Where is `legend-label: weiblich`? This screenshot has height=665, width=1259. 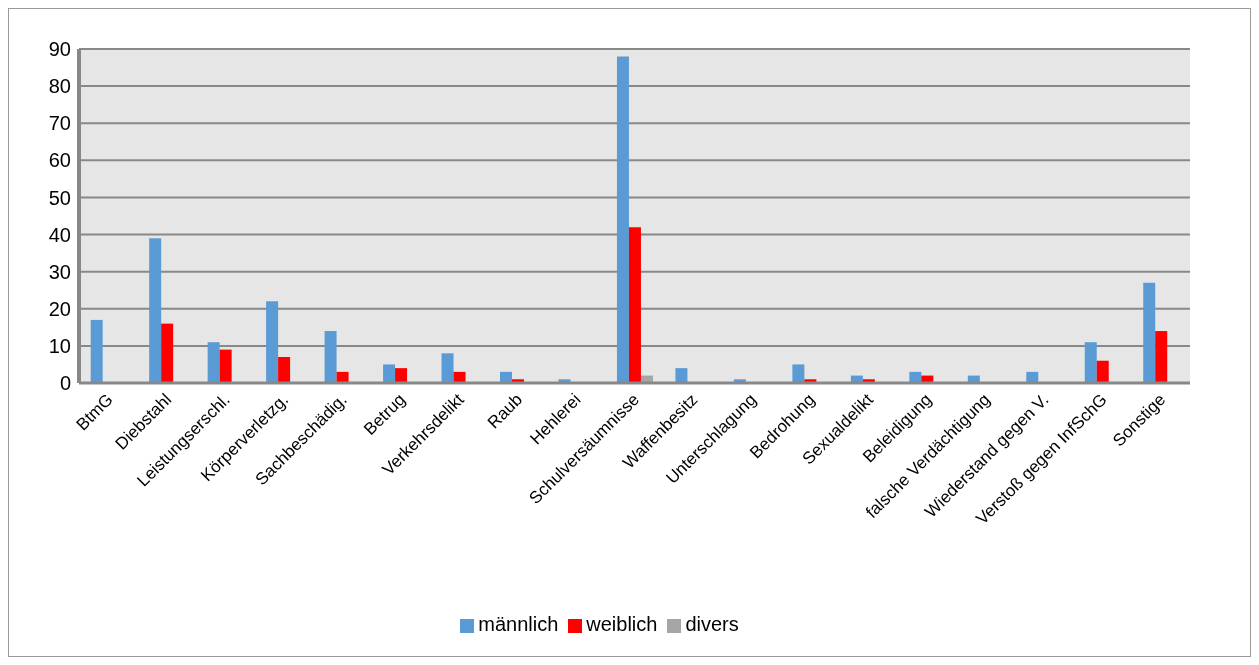 legend-label: weiblich is located at coordinates (622, 624).